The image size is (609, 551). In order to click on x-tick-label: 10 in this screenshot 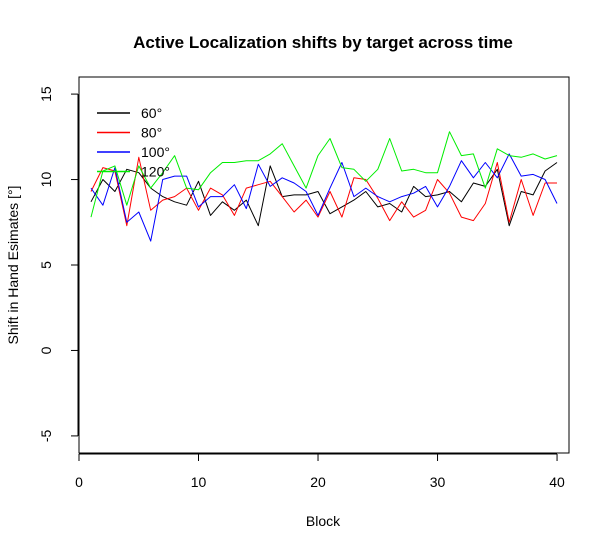, I will do `click(199, 482)`.